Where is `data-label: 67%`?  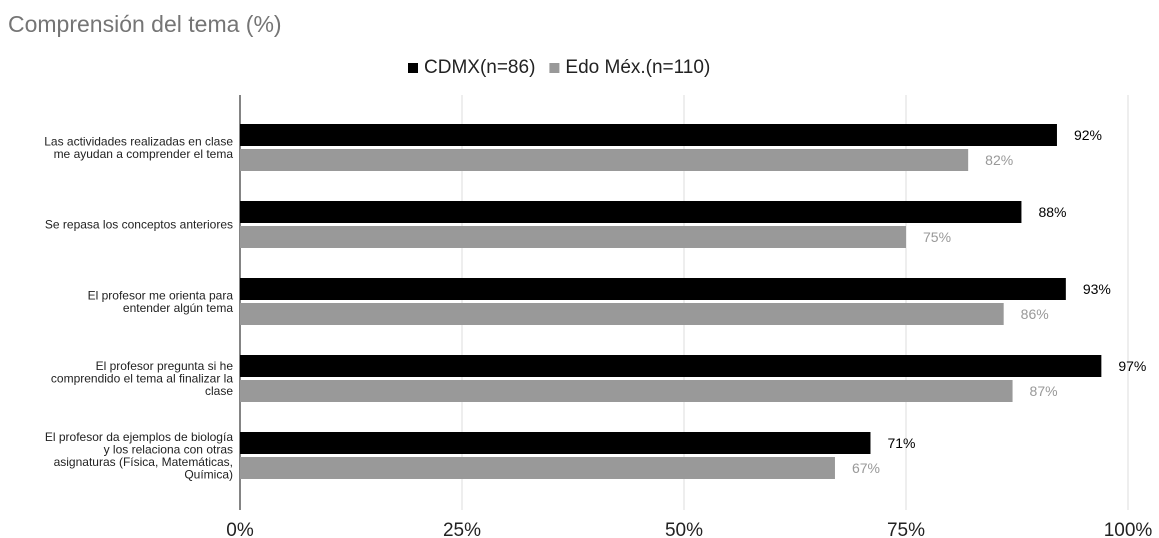
data-label: 67% is located at coordinates (866, 468).